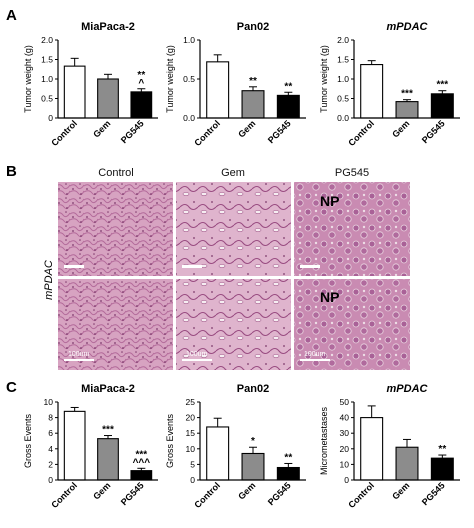 This screenshot has height=528, width=474. What do you see at coordinates (192, 266) in the screenshot?
I see `scale-bar-gem-low` at bounding box center [192, 266].